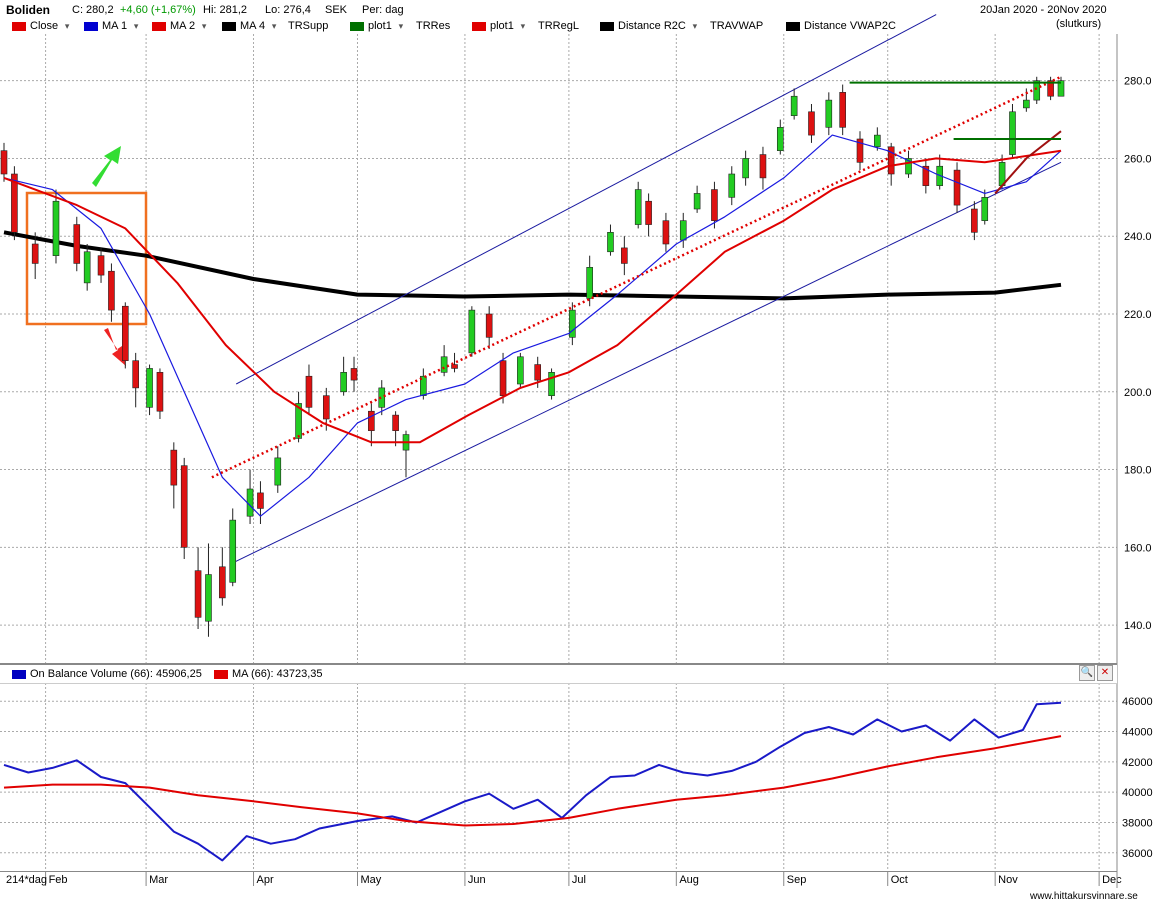 This screenshot has width=1161, height=903. What do you see at coordinates (1138, 237) in the screenshot?
I see `y-tick-label: 240.0` at bounding box center [1138, 237].